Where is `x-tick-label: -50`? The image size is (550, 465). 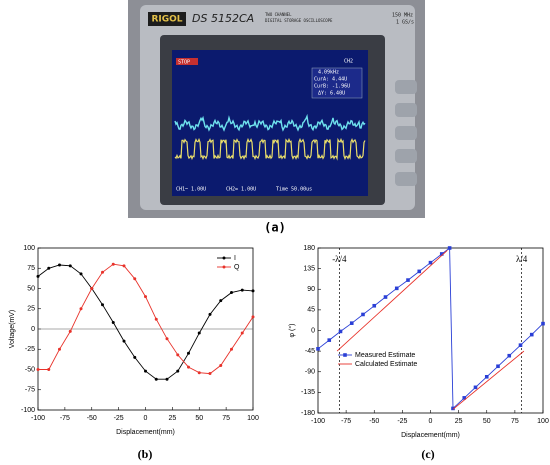 x-tick-label: -50 is located at coordinates (92, 418).